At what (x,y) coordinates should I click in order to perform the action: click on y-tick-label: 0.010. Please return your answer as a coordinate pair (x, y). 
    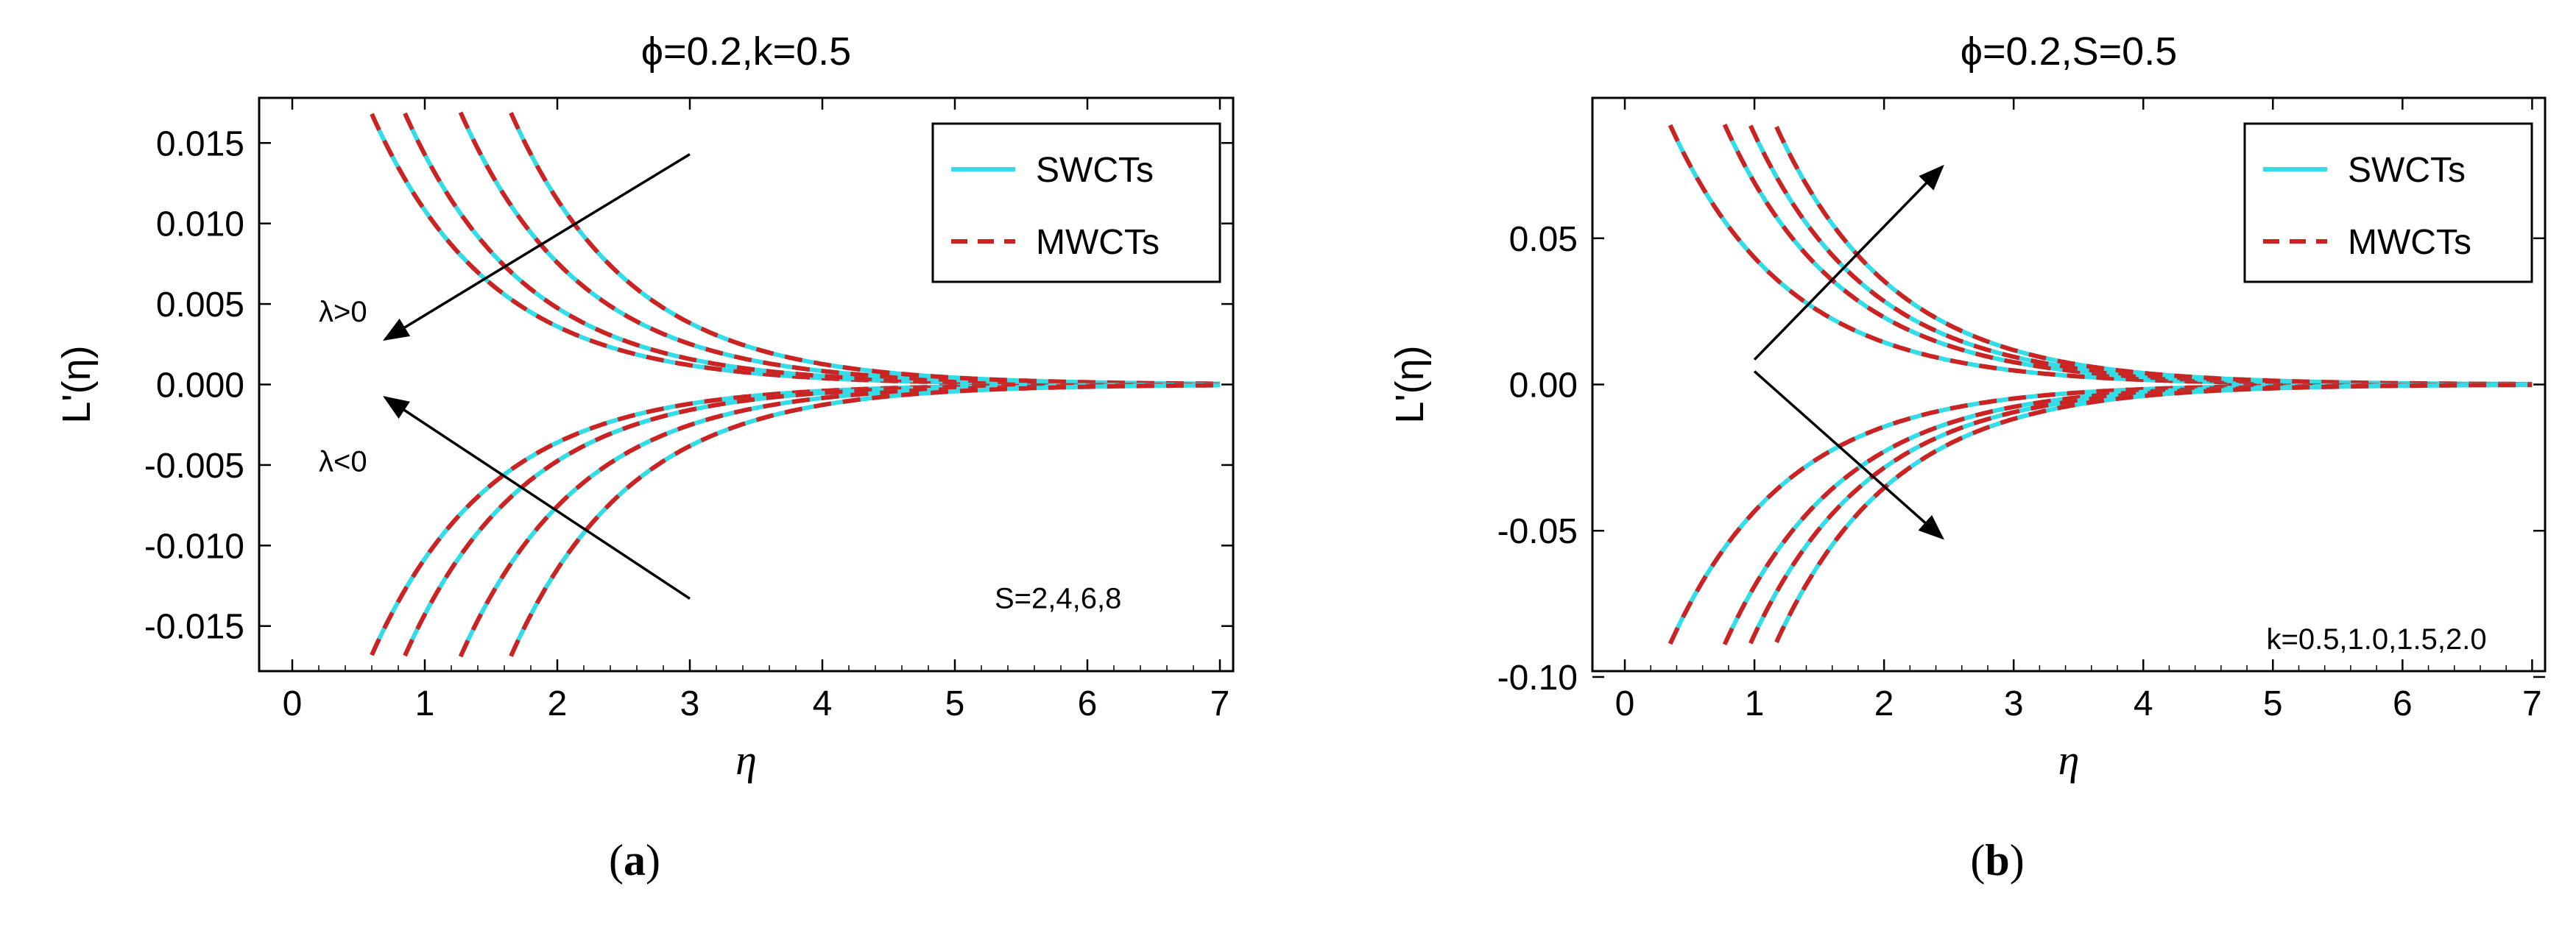
    Looking at the image, I should click on (200, 224).